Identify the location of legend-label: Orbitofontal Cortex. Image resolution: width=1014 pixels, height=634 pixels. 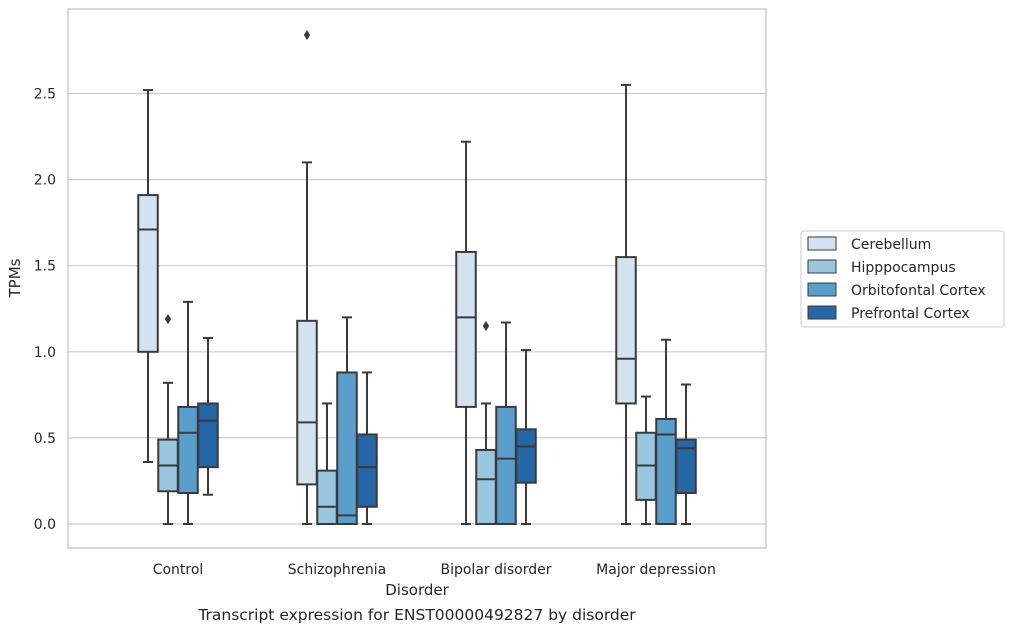
(918, 291).